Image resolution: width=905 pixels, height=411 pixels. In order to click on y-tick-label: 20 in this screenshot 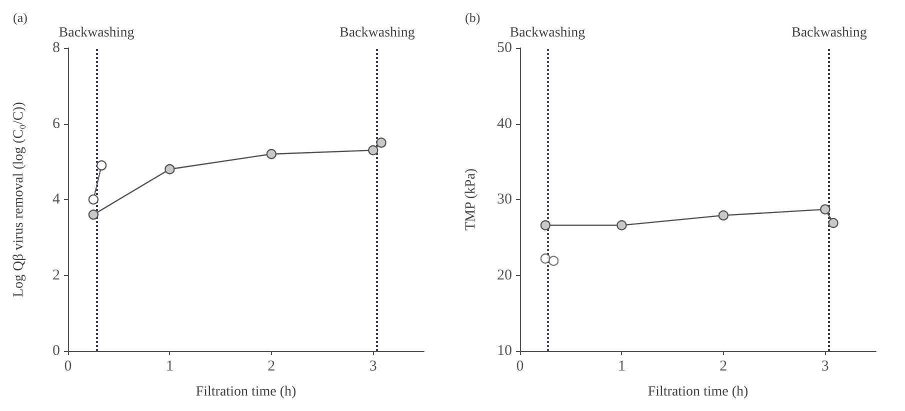, I will do `click(504, 275)`.